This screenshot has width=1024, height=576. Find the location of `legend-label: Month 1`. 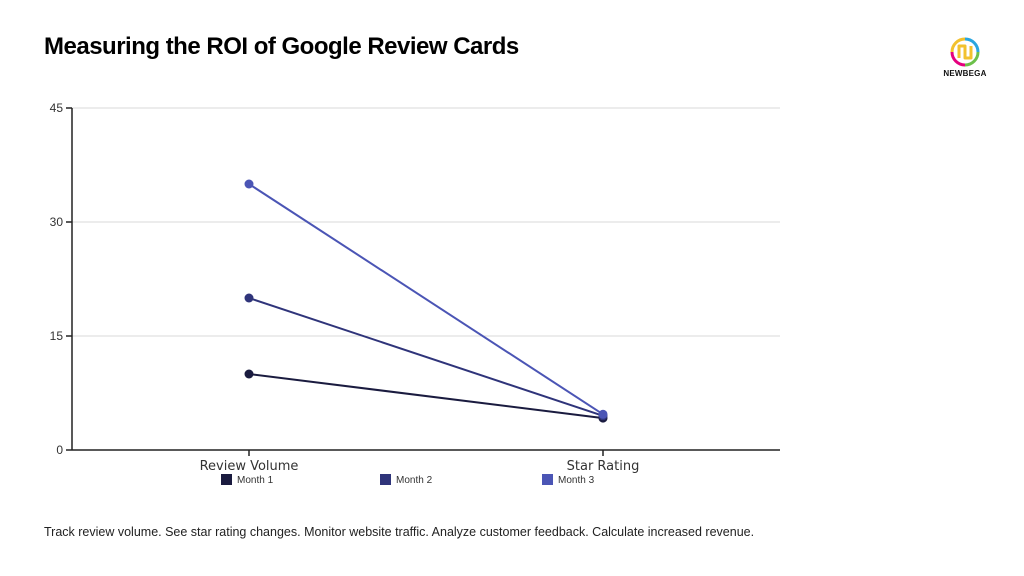

legend-label: Month 1 is located at coordinates (255, 480).